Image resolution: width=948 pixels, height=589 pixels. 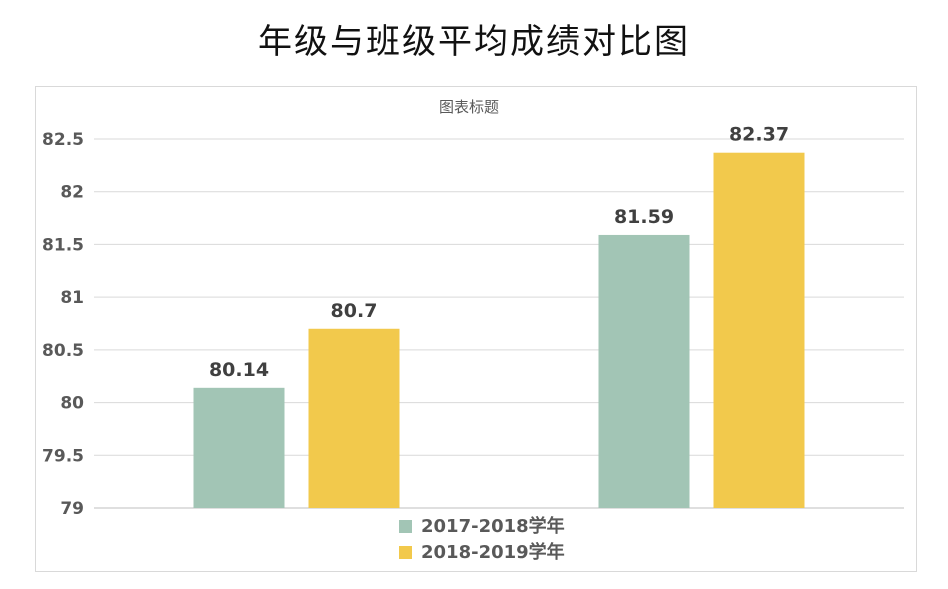 What do you see at coordinates (72, 298) in the screenshot?
I see `y-tick-label: 81` at bounding box center [72, 298].